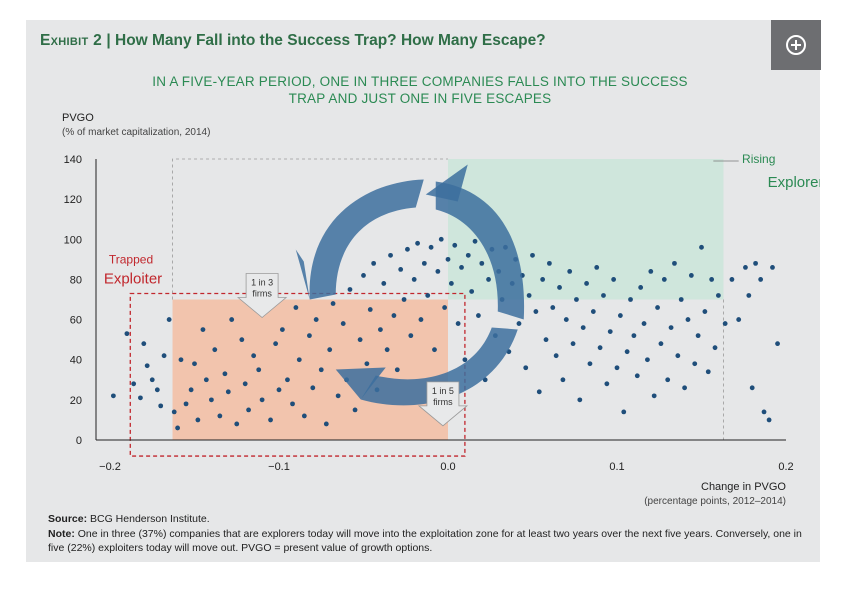 The image size is (856, 594). I want to click on source-label: Source:, so click(68, 519).